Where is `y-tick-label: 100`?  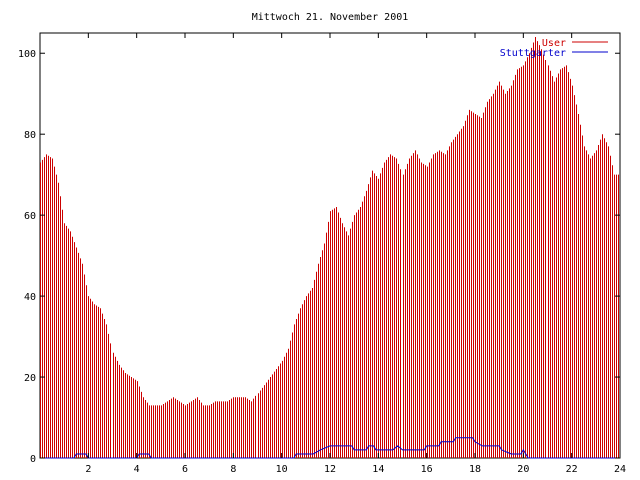 y-tick-label: 100 is located at coordinates (27, 54).